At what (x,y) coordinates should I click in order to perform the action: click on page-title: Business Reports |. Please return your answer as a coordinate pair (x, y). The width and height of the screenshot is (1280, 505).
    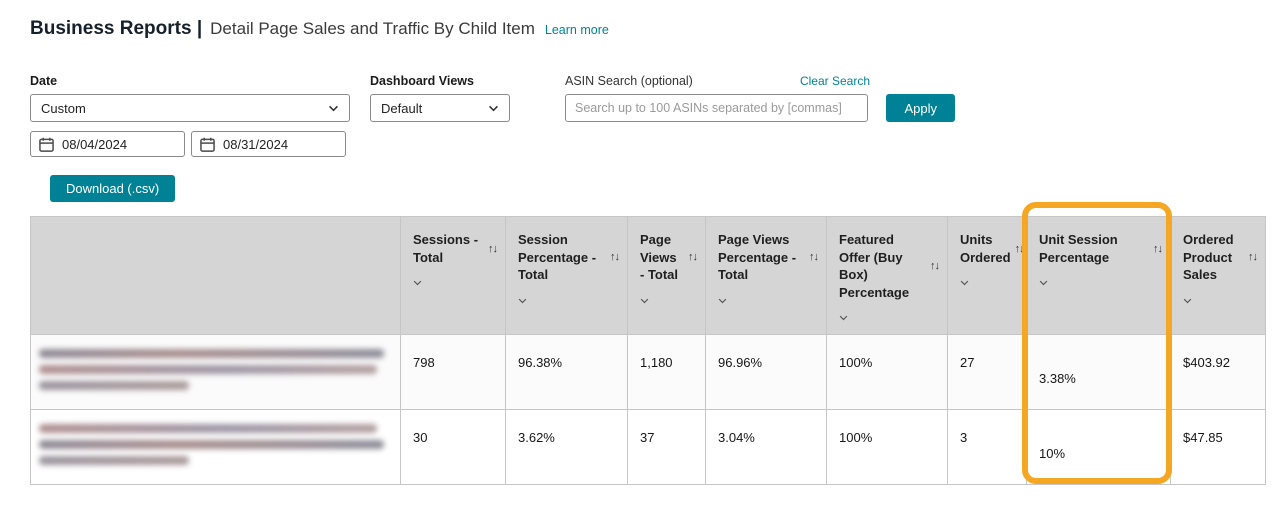
    Looking at the image, I should click on (116, 28).